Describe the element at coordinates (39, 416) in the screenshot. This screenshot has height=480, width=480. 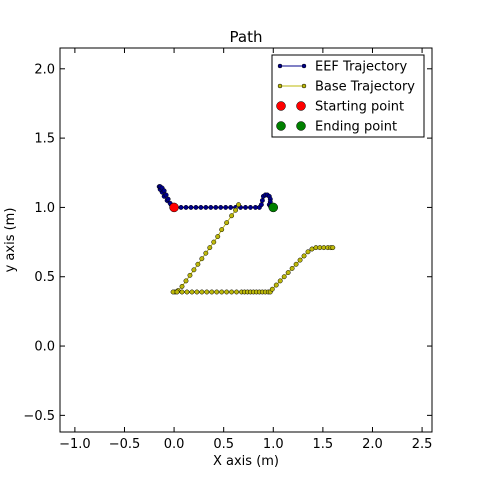
I see `y-tick-label: −0.5` at that location.